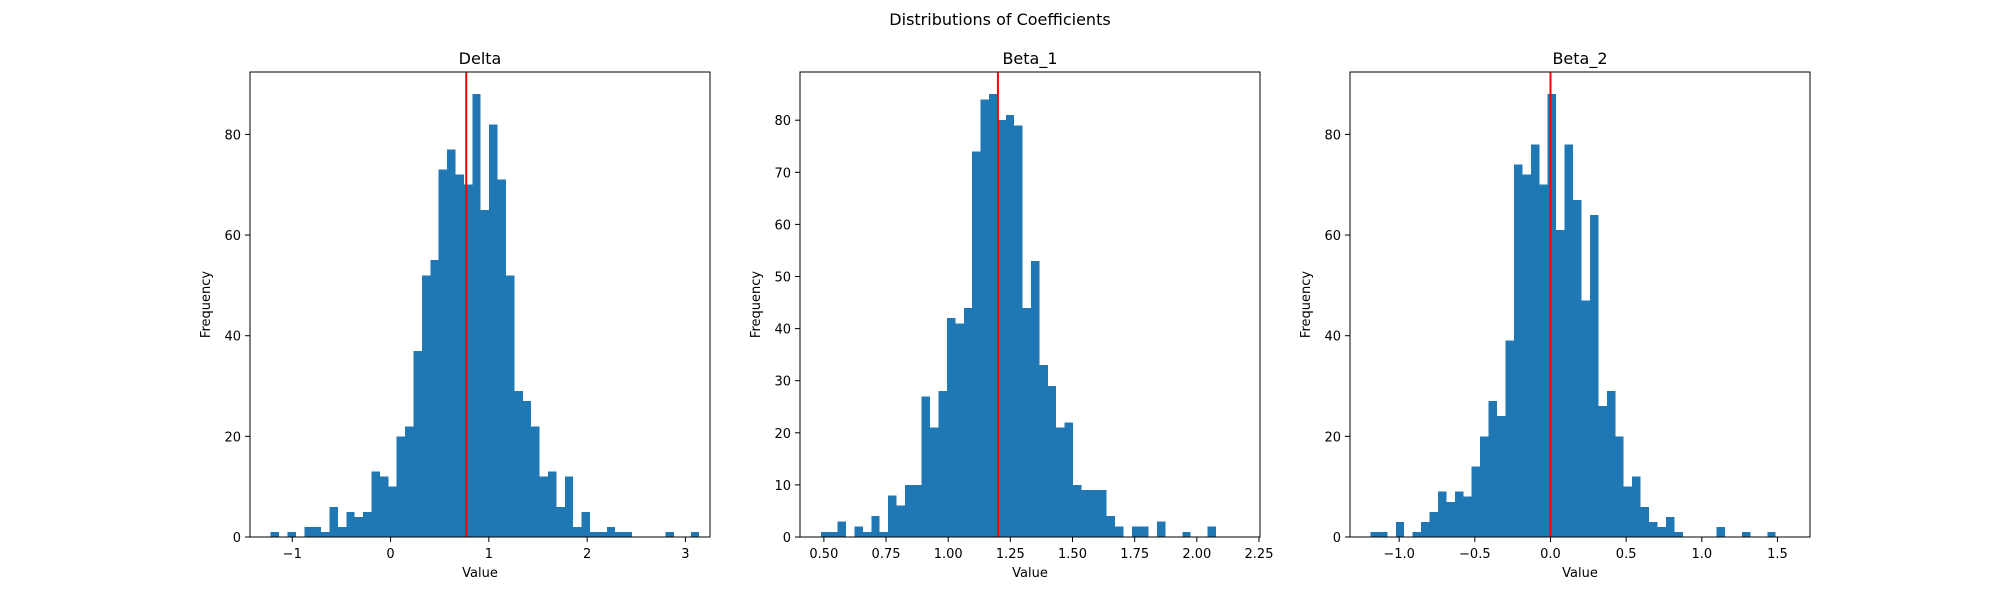 This screenshot has width=2000, height=600. What do you see at coordinates (1134, 554) in the screenshot?
I see `x-tick-label: 1.75` at bounding box center [1134, 554].